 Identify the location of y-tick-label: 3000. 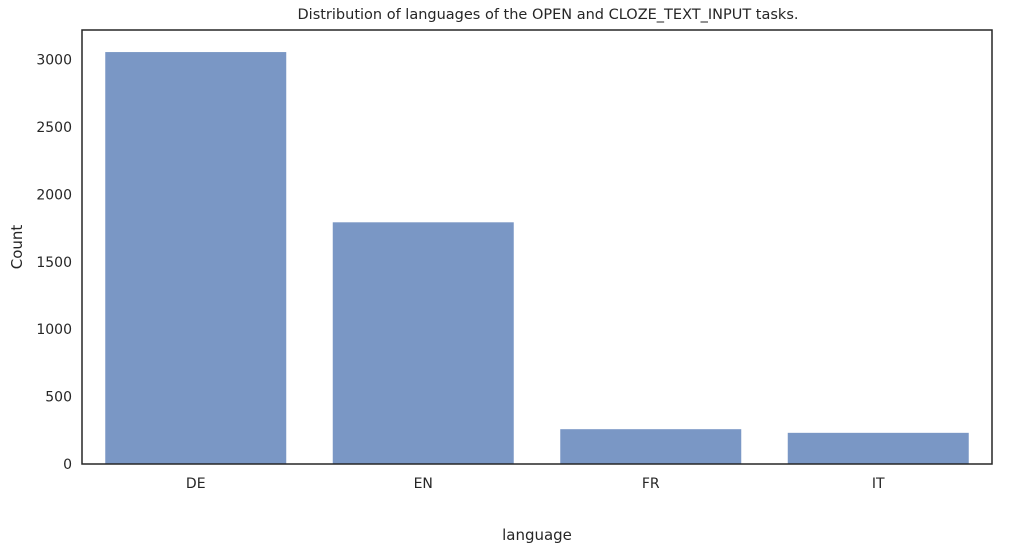
(54, 61).